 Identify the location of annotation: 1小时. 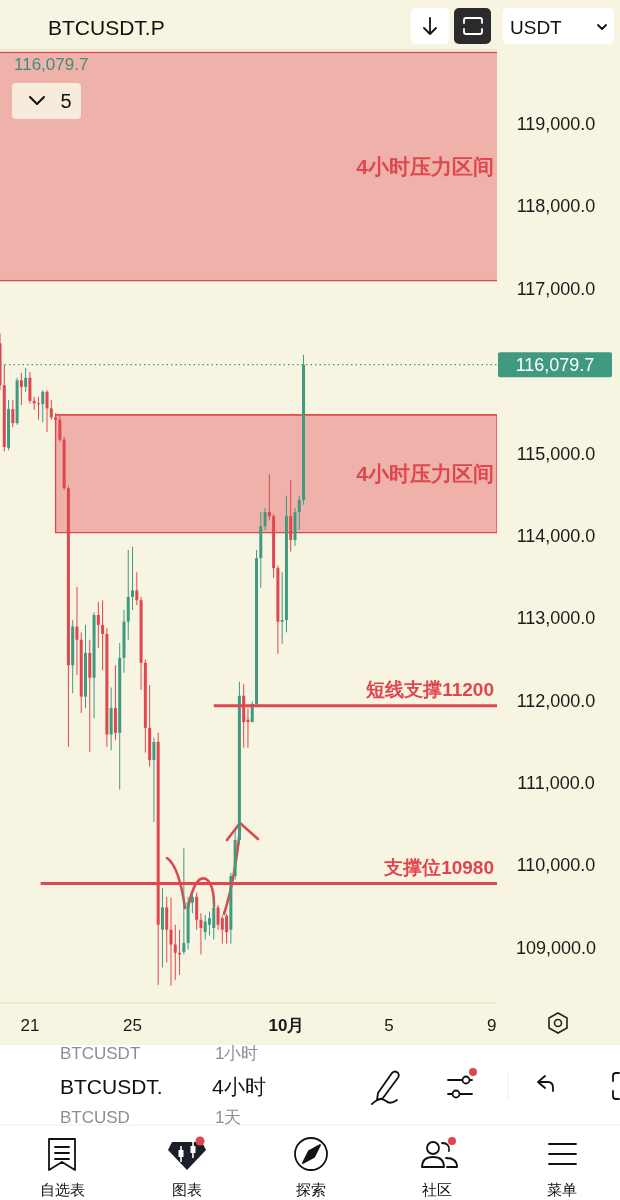
(237, 1053).